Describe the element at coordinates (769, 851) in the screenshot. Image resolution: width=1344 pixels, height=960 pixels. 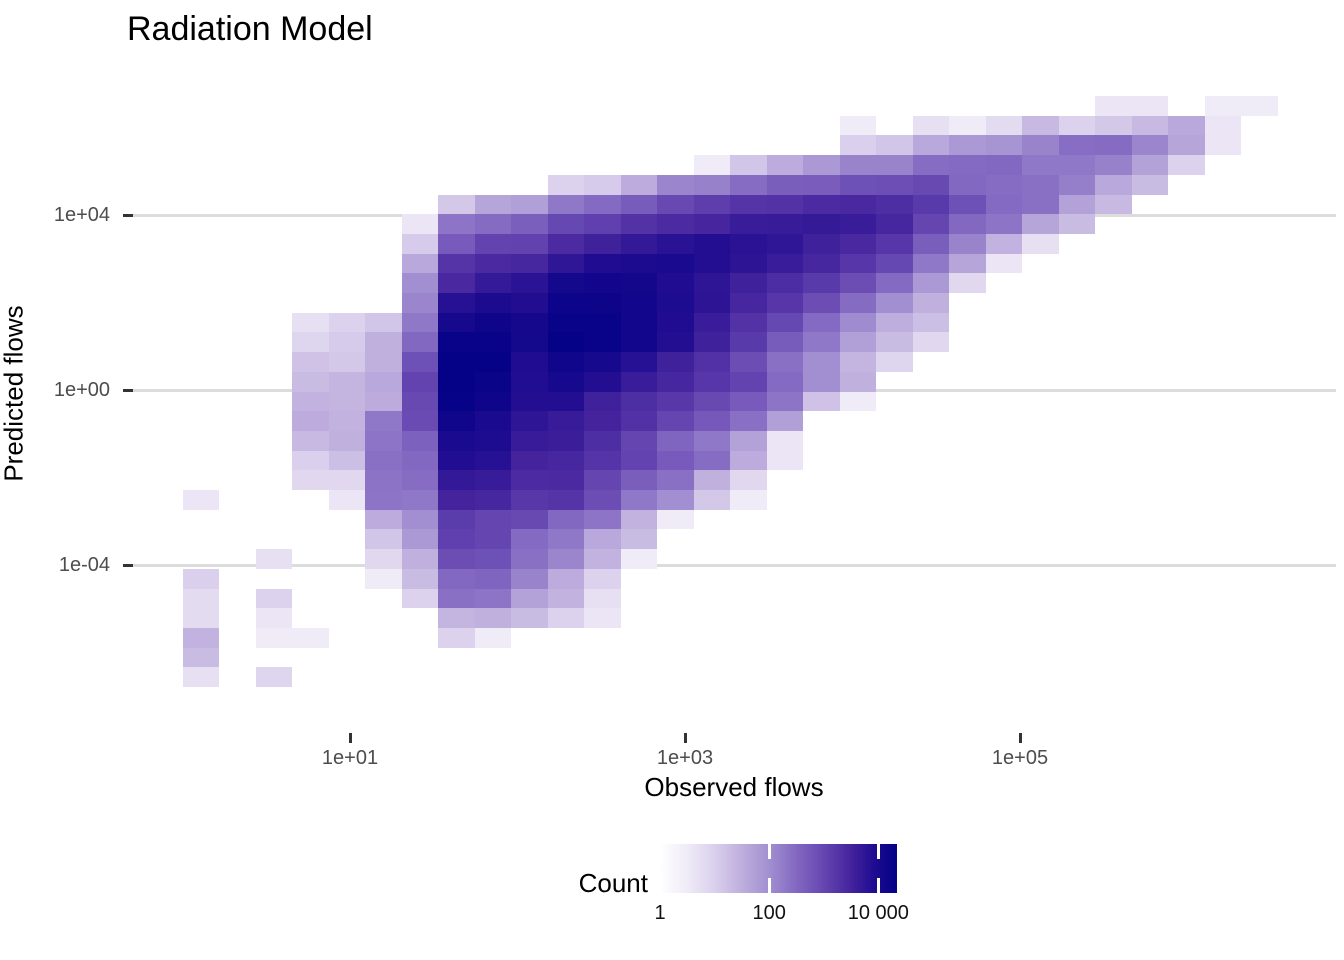
I see `legend-tick-top` at that location.